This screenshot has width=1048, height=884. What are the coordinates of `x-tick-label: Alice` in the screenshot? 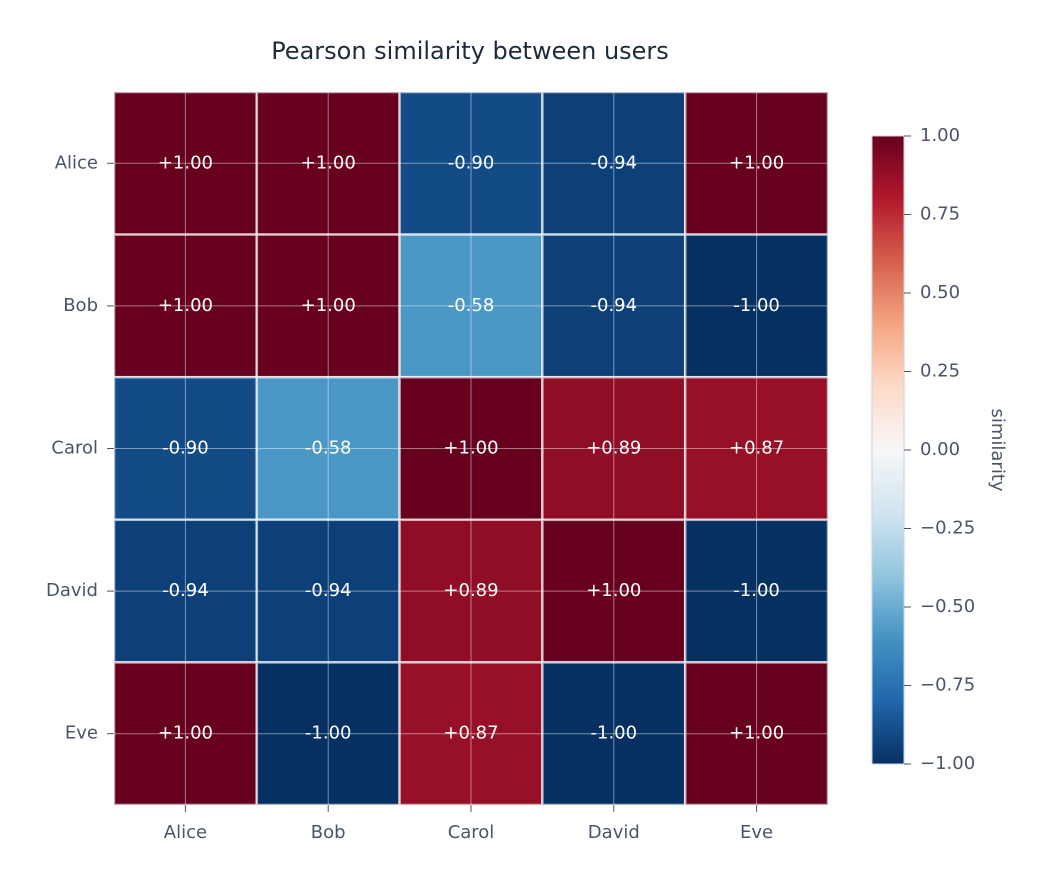 It's located at (185, 832).